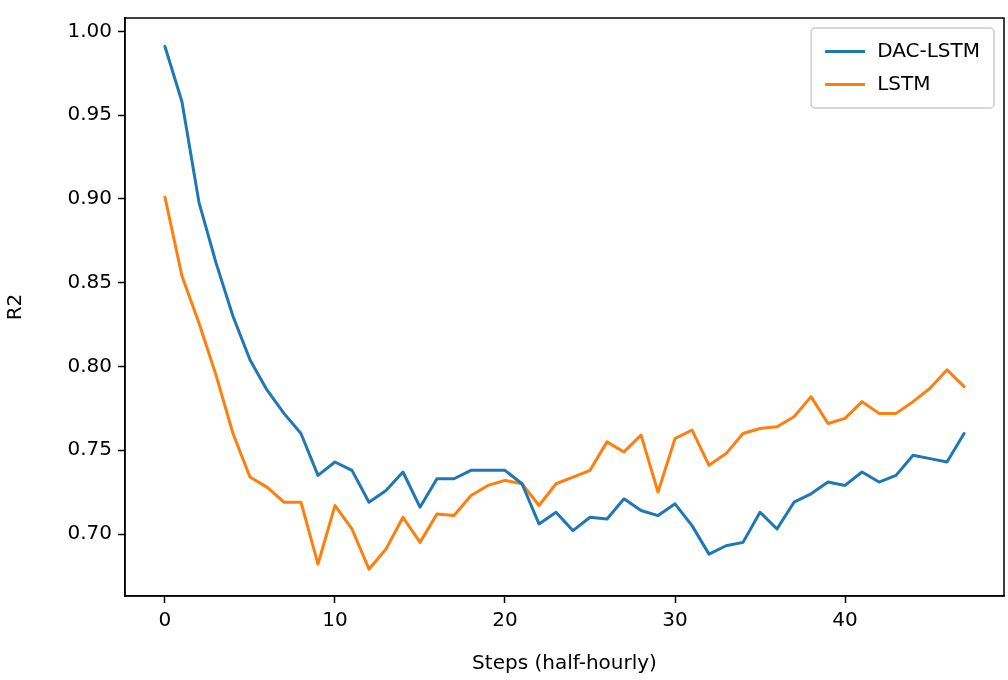 The height and width of the screenshot is (680, 1008). Describe the element at coordinates (89, 113) in the screenshot. I see `y-tick-label: 0.95` at that location.